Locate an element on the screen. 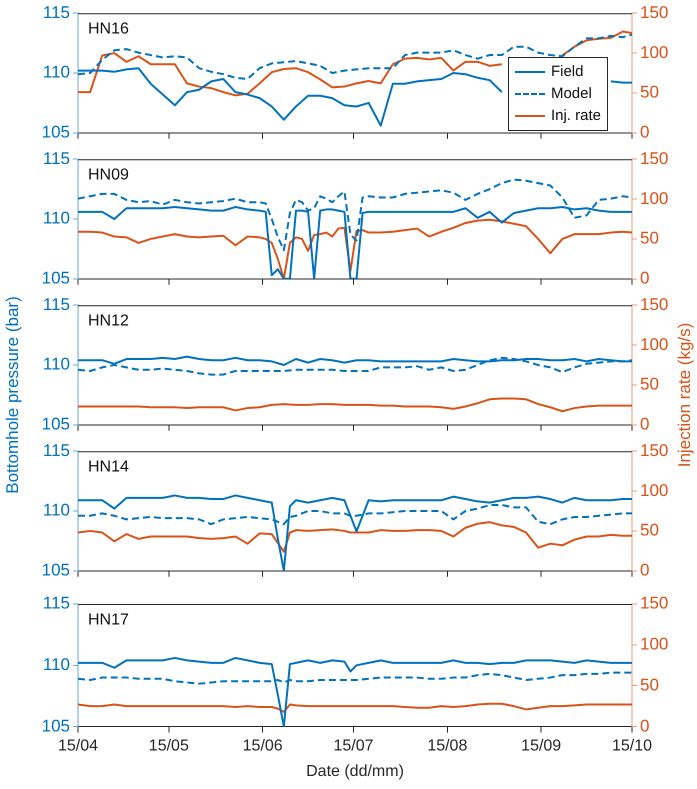 The width and height of the screenshot is (697, 789). text: HN12 is located at coordinates (109, 321).